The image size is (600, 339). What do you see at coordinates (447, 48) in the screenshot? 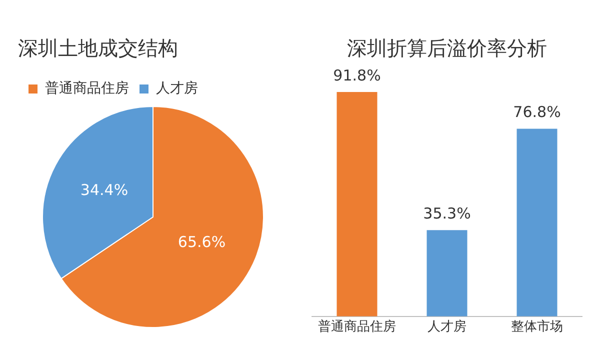
I see `chart-title: 深圳折算后溢价率分析` at bounding box center [447, 48].